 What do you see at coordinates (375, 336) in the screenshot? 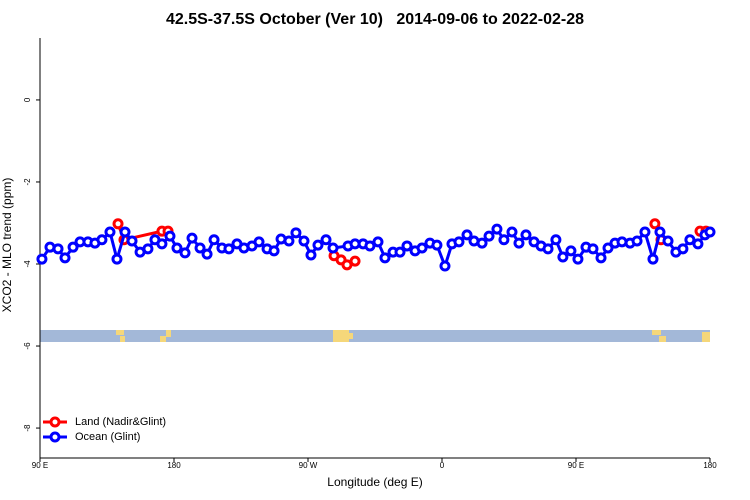
I see `land-ocean-strip` at bounding box center [375, 336].